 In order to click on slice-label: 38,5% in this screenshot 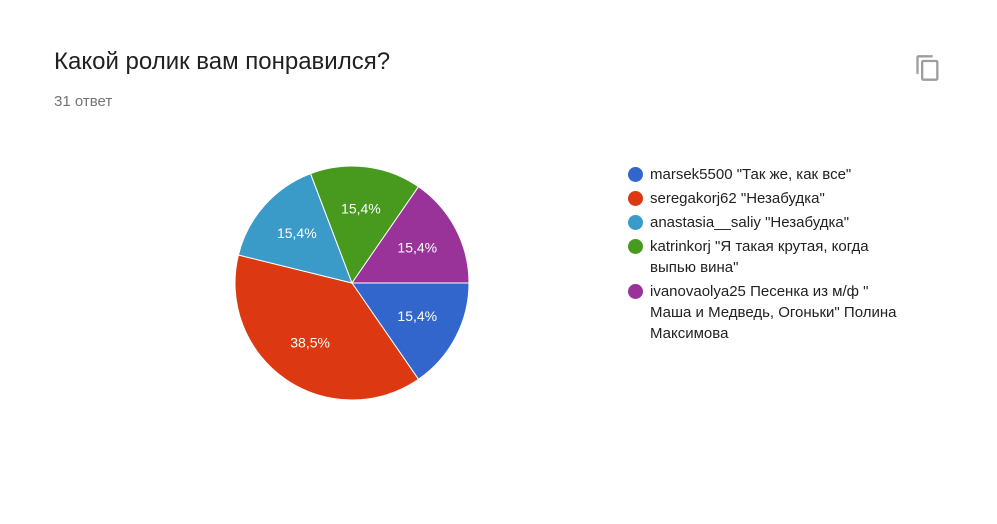, I will do `click(310, 342)`.